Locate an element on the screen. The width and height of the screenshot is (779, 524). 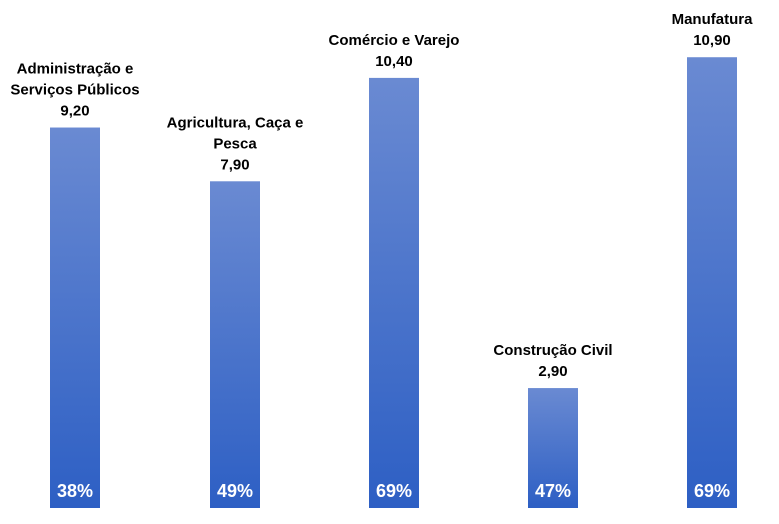
value-label-2: 7,90 is located at coordinates (234, 164).